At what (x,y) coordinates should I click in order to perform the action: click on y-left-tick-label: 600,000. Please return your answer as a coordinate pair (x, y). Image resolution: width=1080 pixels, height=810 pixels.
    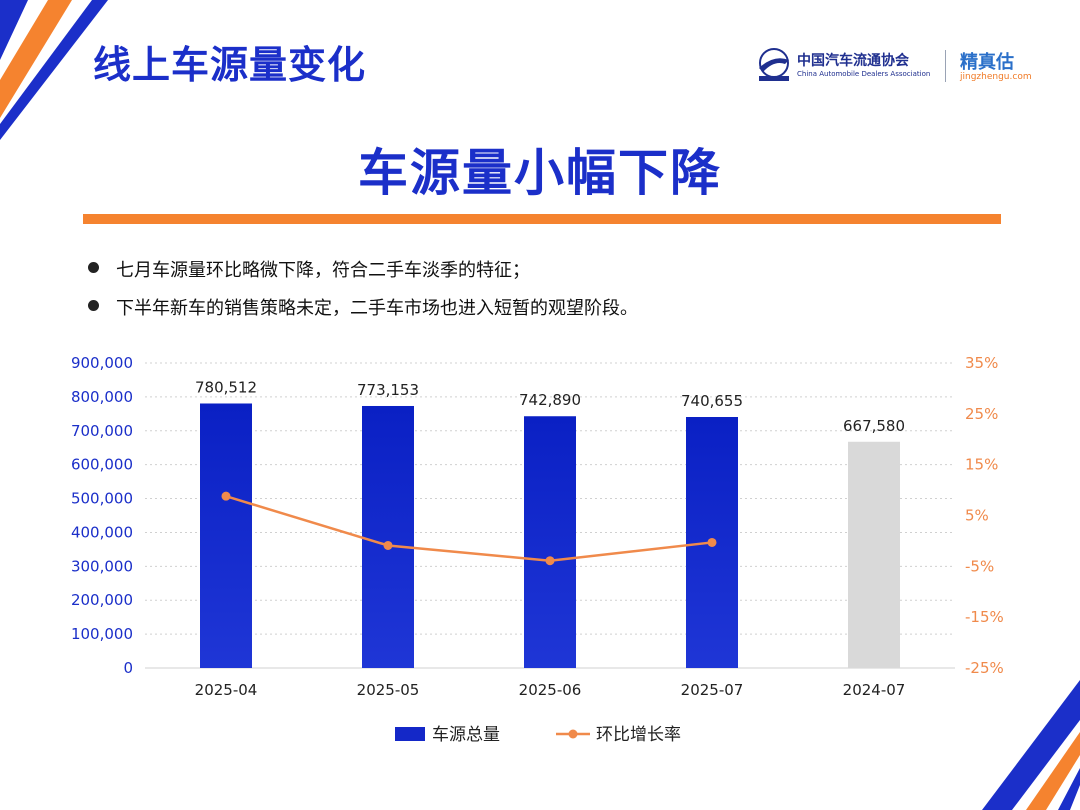
    Looking at the image, I should click on (102, 465).